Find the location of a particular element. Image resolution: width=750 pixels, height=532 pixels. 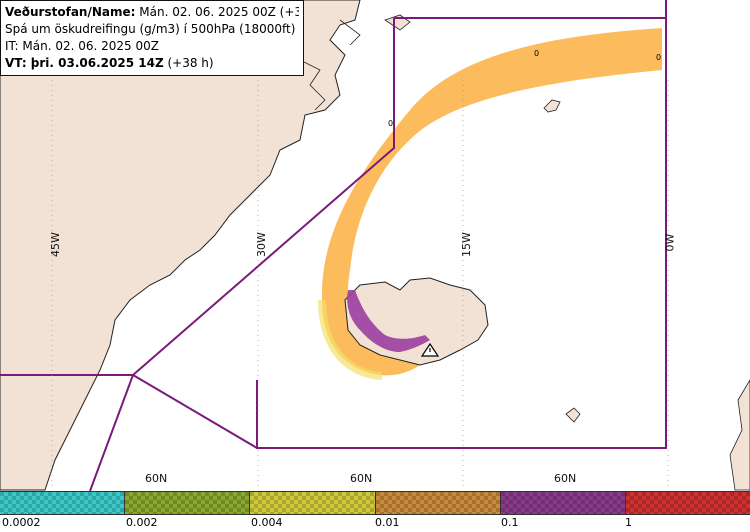

legend-tick-label: 0.01 is located at coordinates (387, 522).